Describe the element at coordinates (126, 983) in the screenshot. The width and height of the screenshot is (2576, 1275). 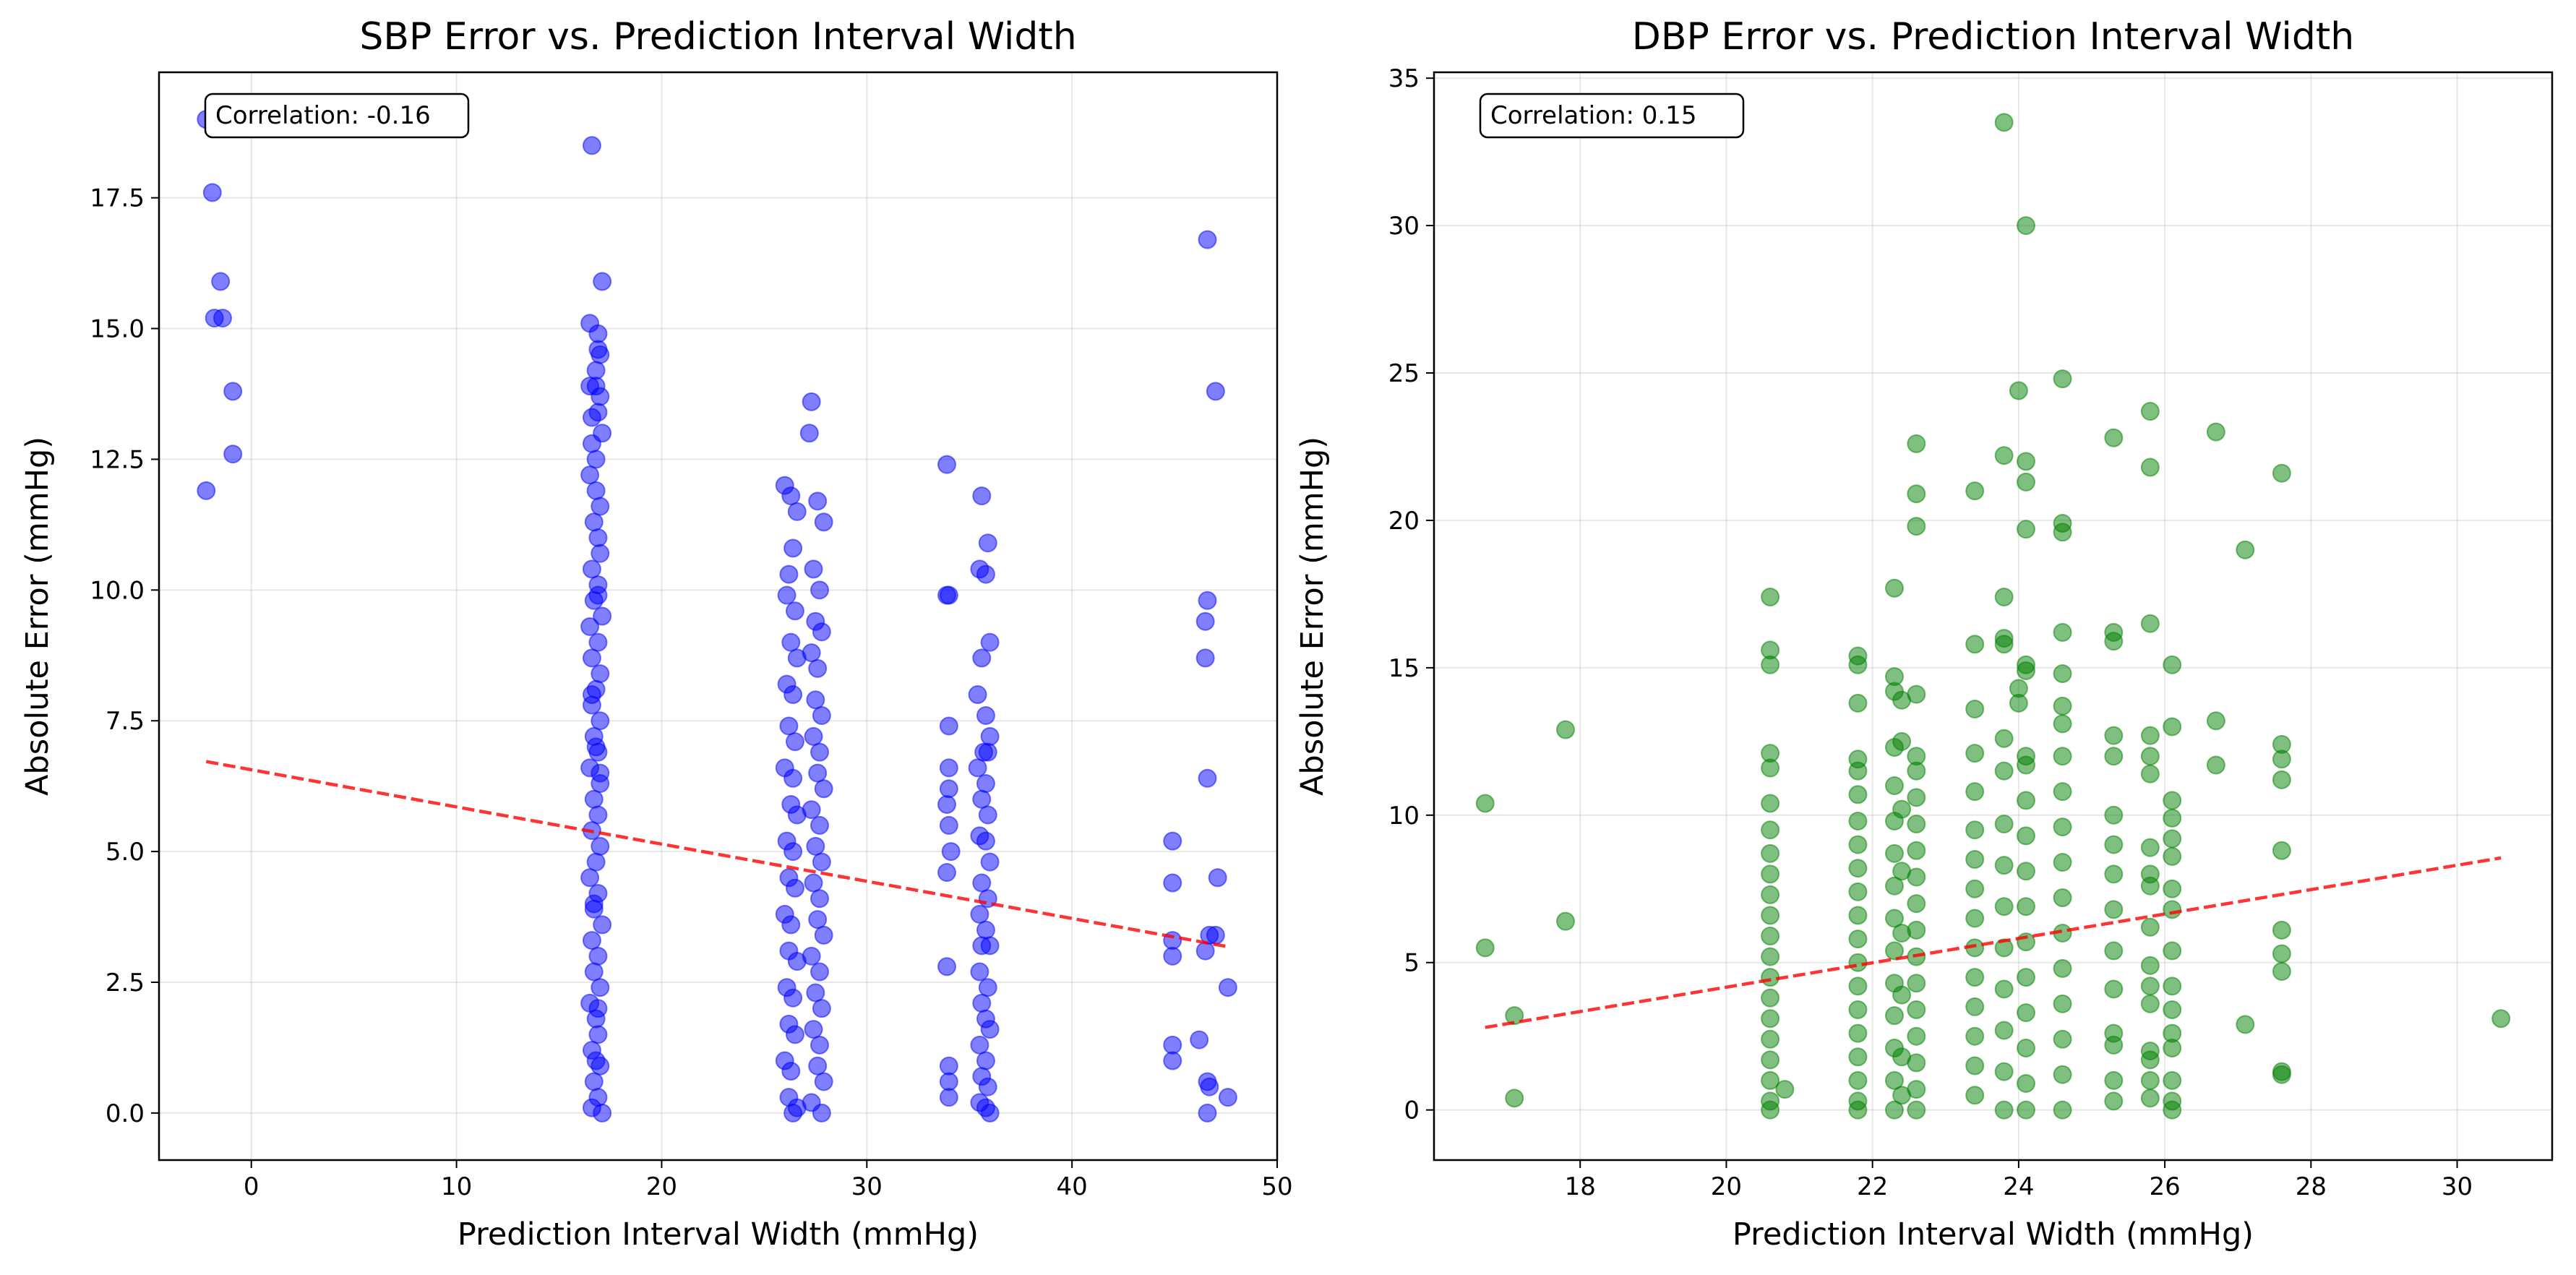
I see `y-tick-label: 2.5` at that location.